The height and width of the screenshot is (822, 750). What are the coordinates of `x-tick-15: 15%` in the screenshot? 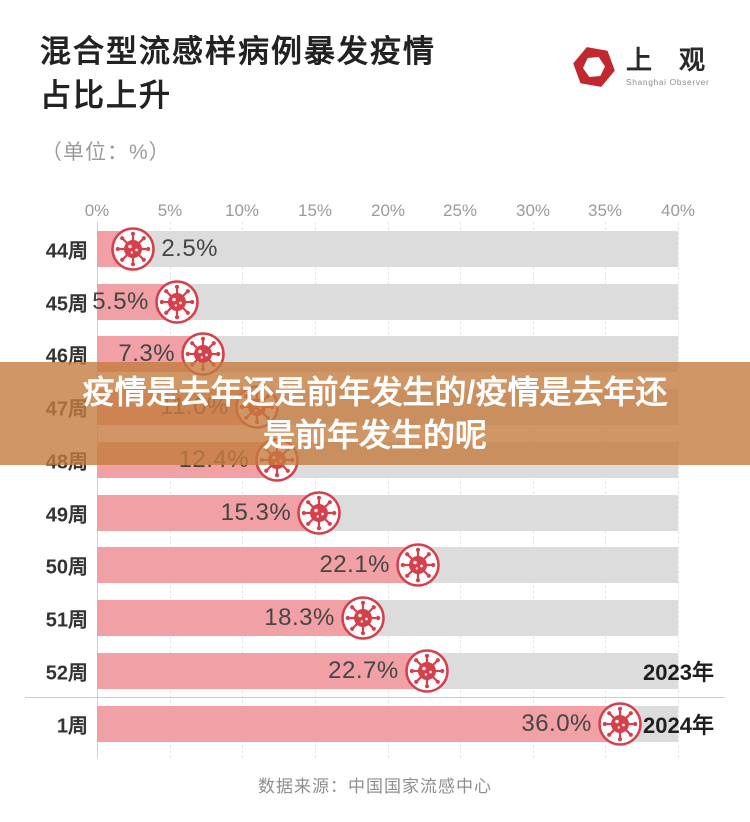 It's located at (315, 210).